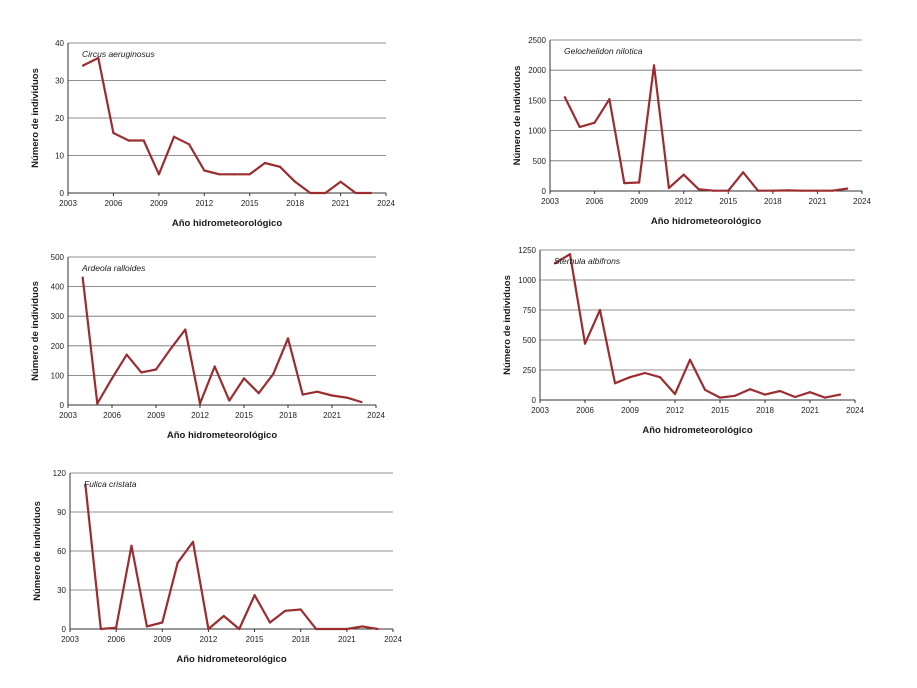  Describe the element at coordinates (537, 40) in the screenshot. I see `y-tick-label: 2500` at that location.